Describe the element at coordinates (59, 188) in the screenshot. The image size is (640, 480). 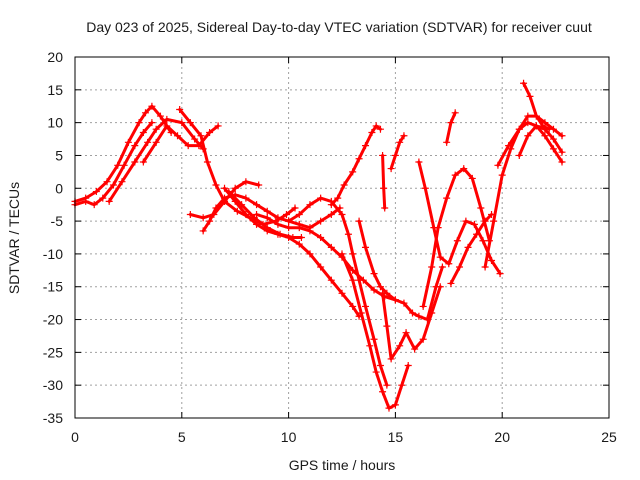
I see `y-tick-label: 0` at that location.